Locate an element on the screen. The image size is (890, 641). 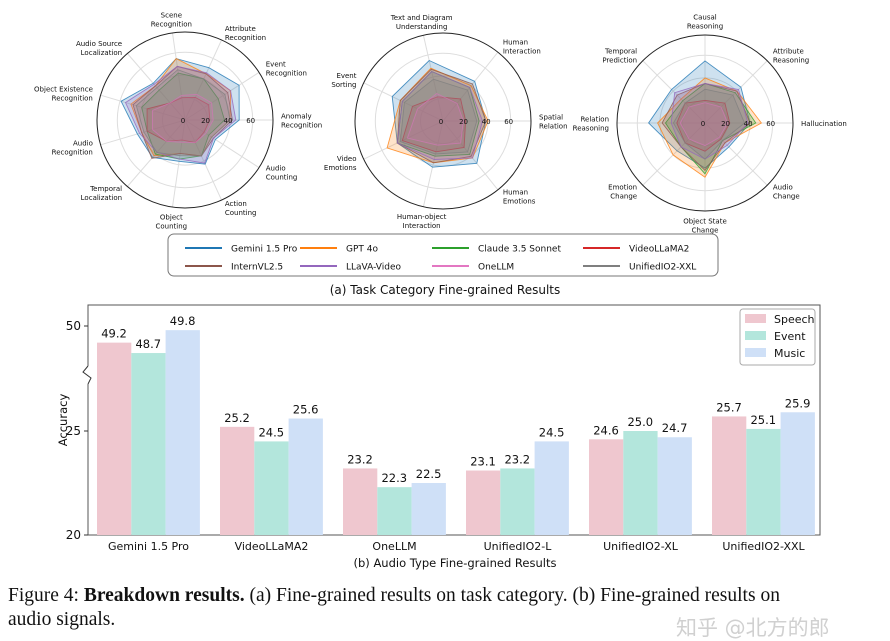
bar-value-label: 25.6 is located at coordinates (306, 410).